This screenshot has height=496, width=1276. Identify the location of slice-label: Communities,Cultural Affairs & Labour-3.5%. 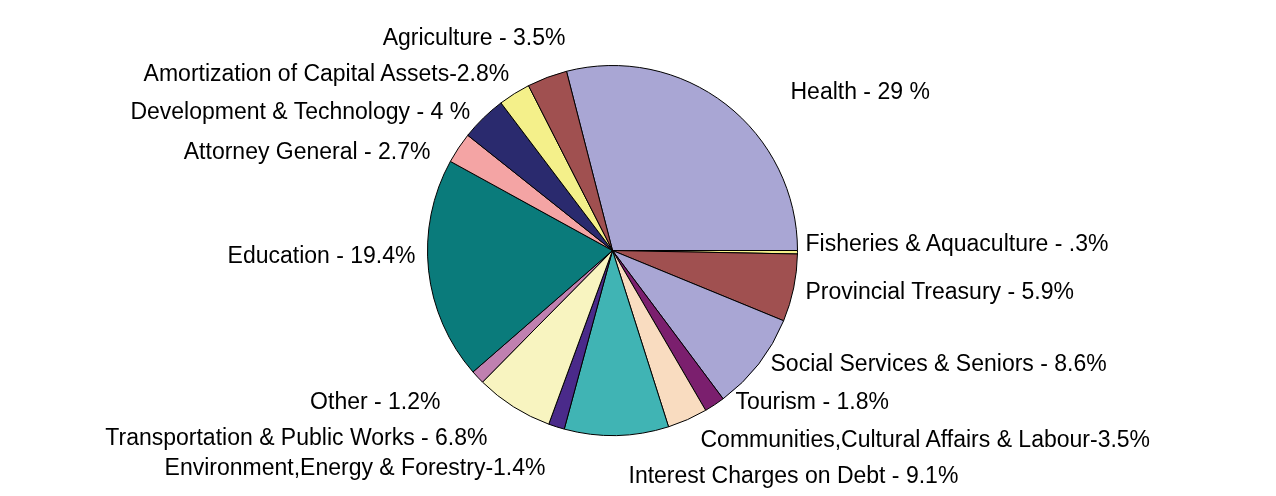
(925, 438).